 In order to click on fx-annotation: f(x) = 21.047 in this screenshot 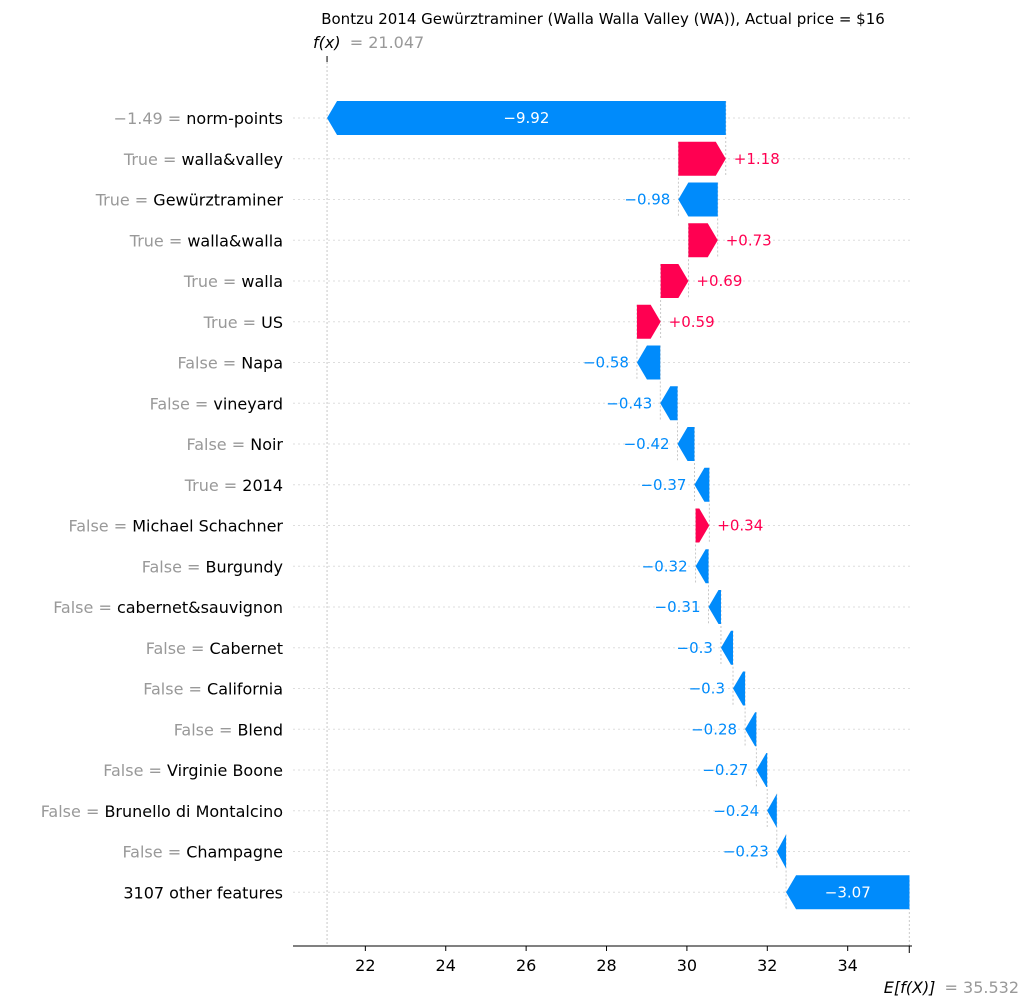, I will do `click(368, 42)`.